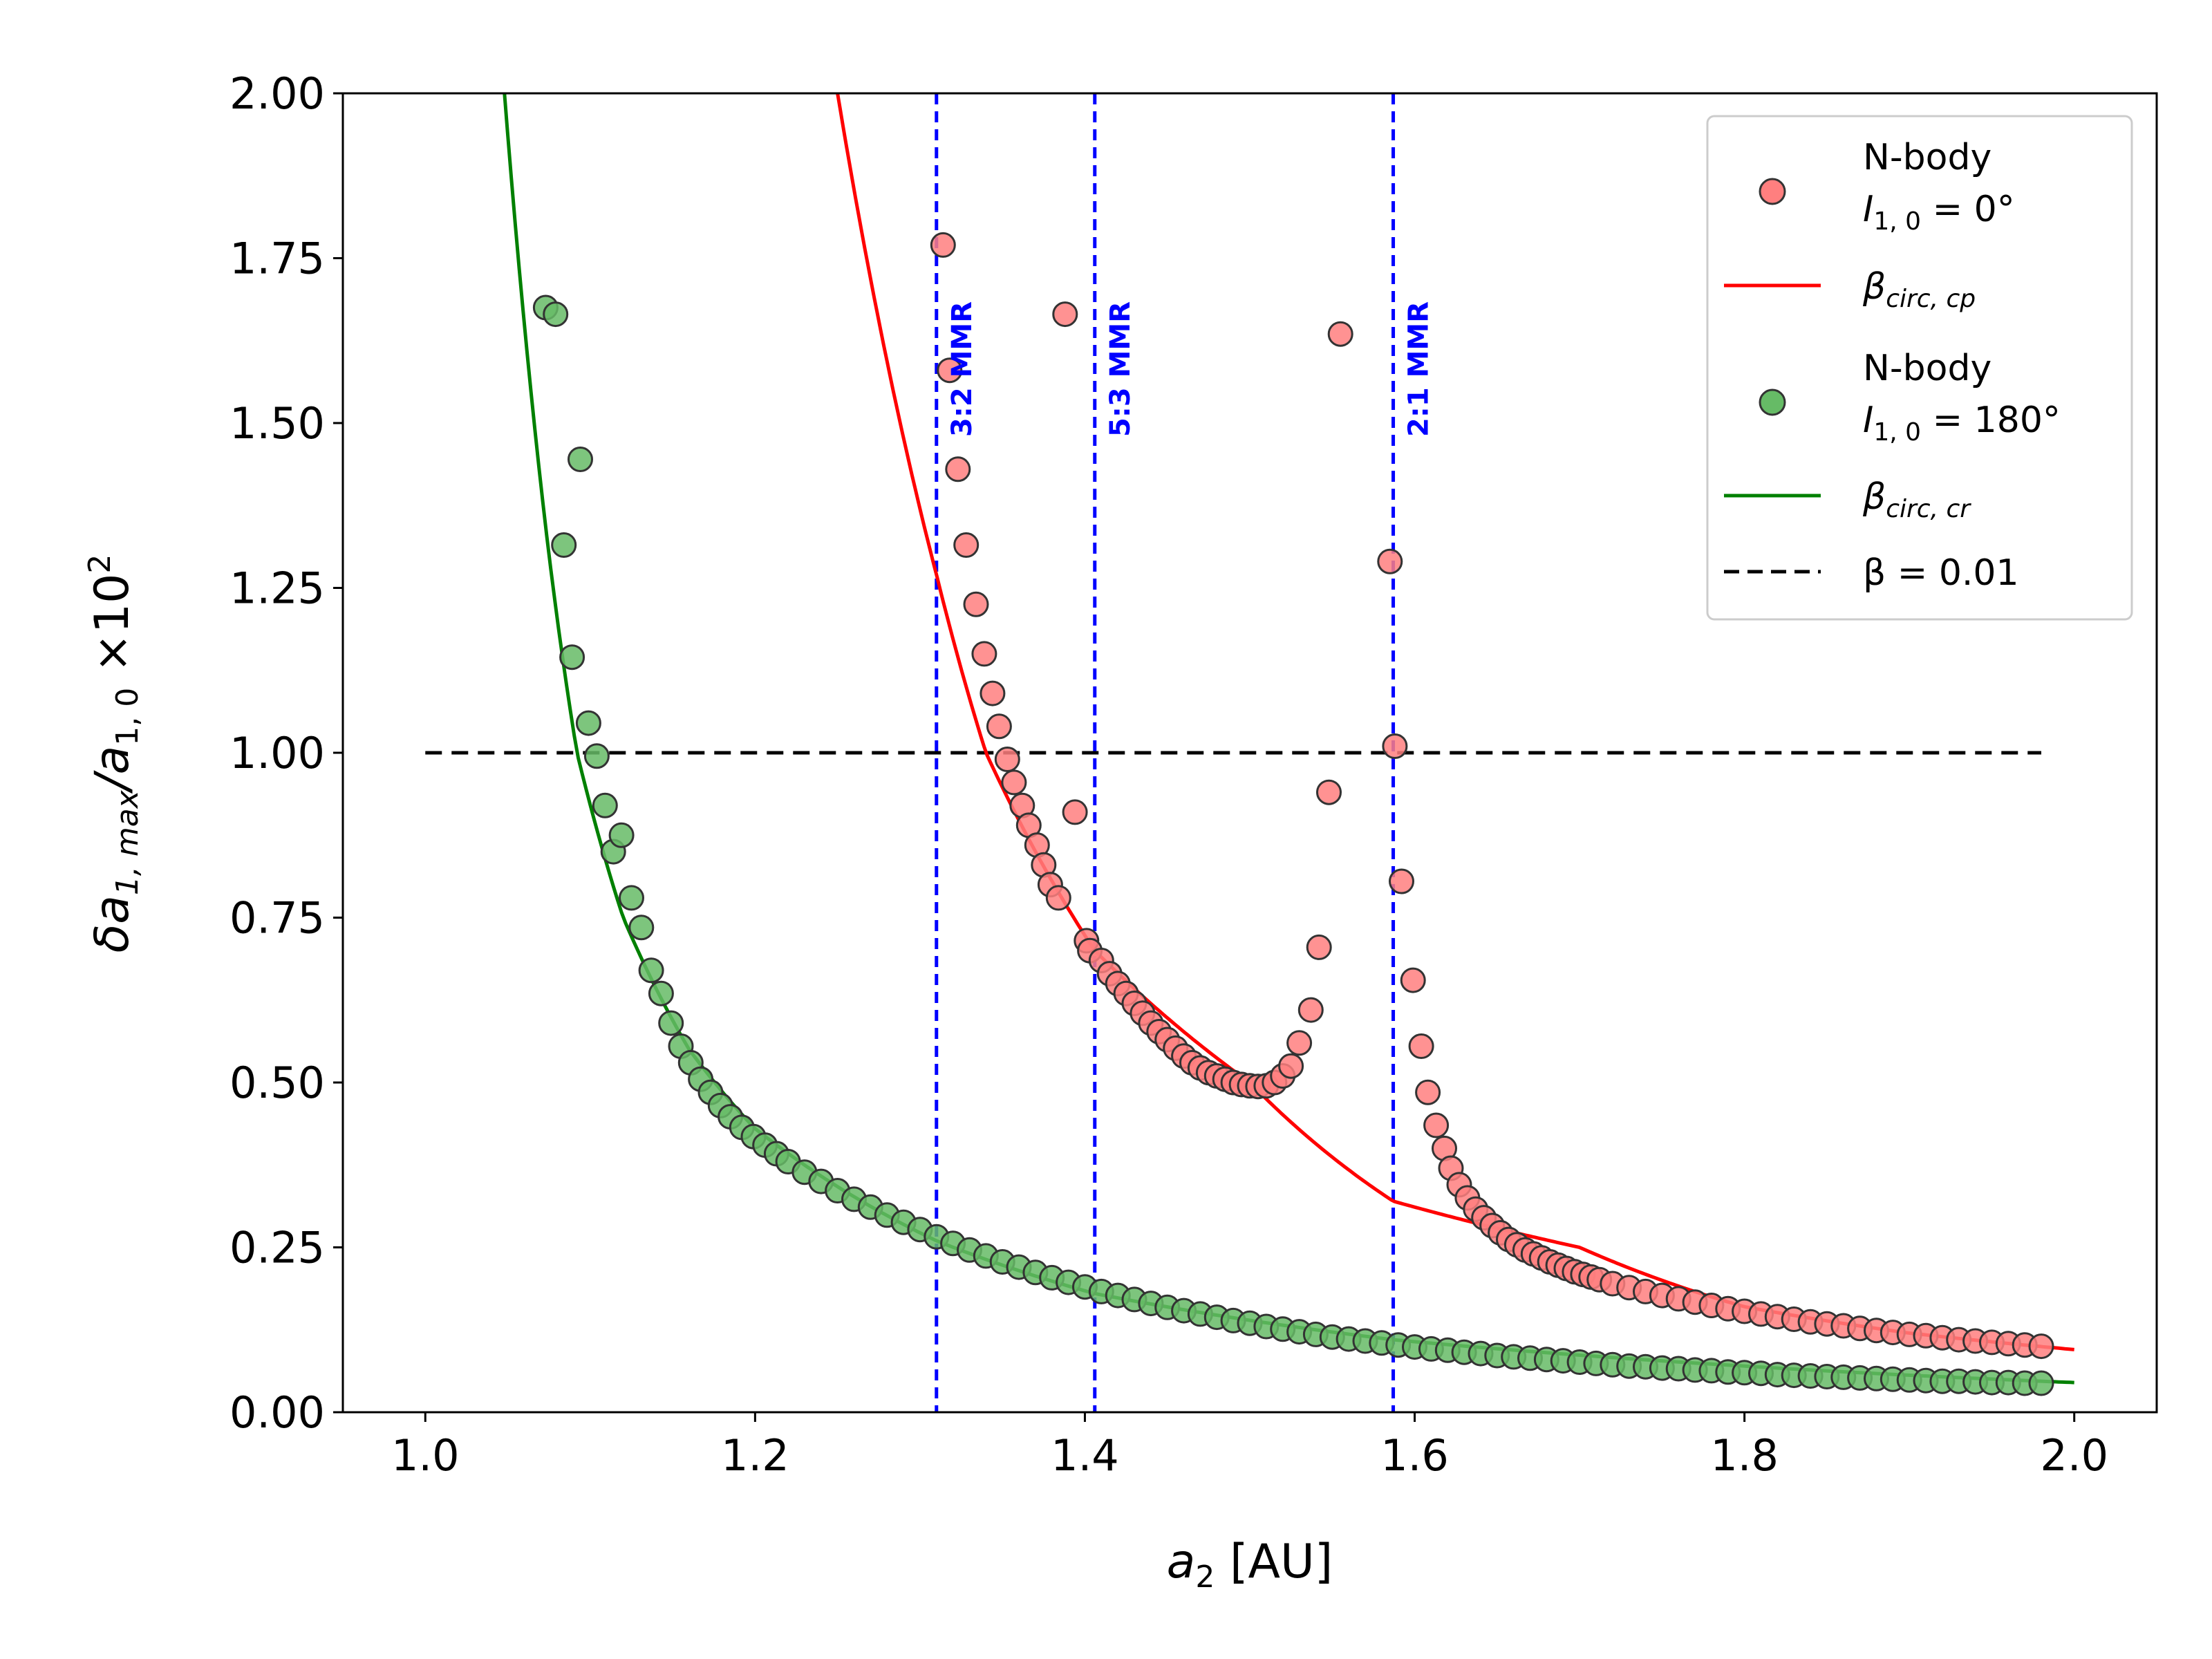 The height and width of the screenshot is (1659, 2212). I want to click on y-tick-label: 1.00, so click(277, 753).